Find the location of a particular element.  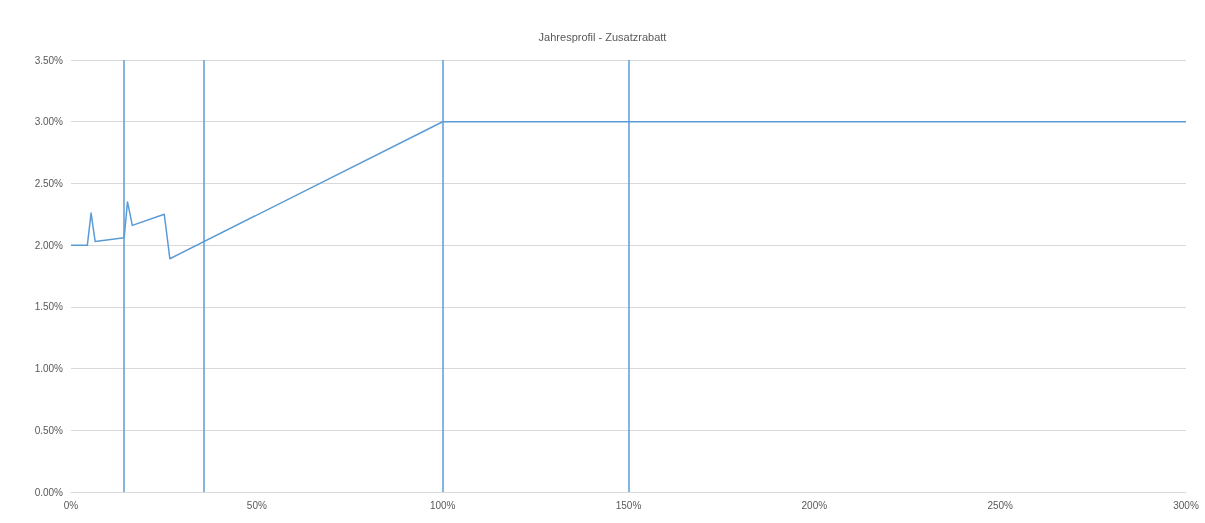

chart-title: Jahresprofil - Zusatzrabatt is located at coordinates (602, 36).